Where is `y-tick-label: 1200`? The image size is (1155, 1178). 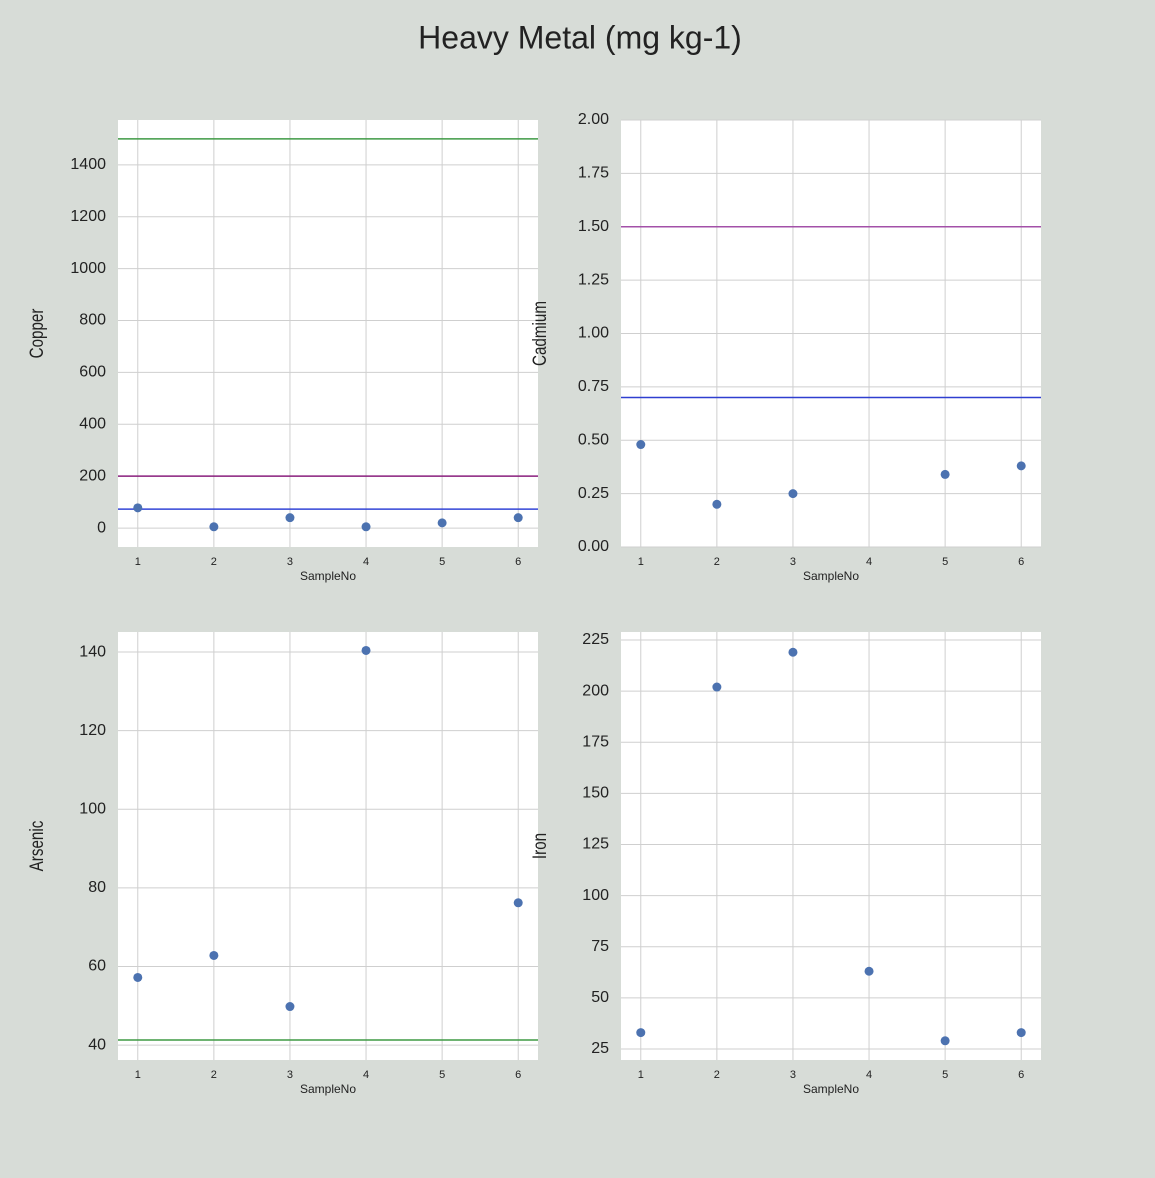
y-tick-label: 1200 is located at coordinates (88, 216).